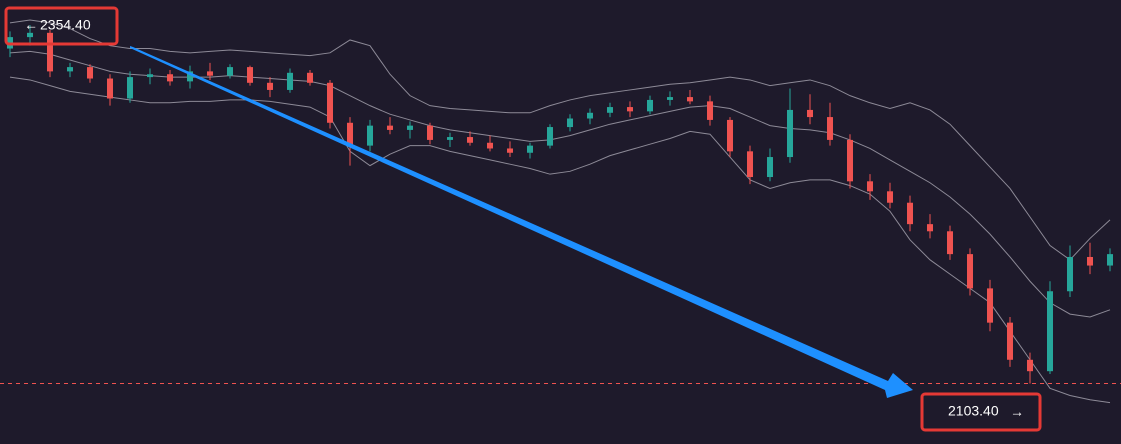 The width and height of the screenshot is (1121, 444). Describe the element at coordinates (65, 25) in the screenshot. I see `high-label: 2354.40` at that location.